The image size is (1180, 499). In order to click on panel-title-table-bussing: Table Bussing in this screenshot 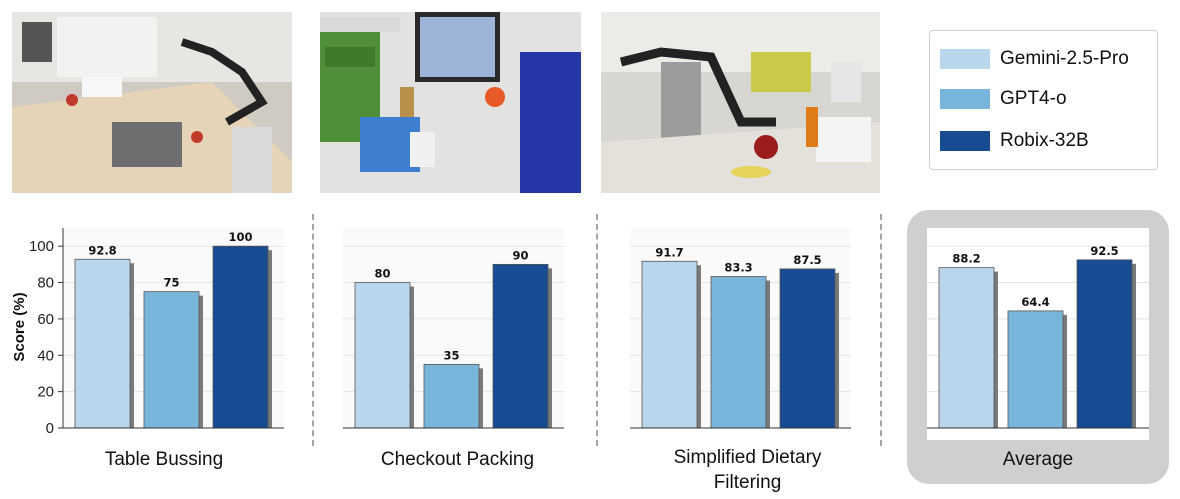, I will do `click(164, 459)`.